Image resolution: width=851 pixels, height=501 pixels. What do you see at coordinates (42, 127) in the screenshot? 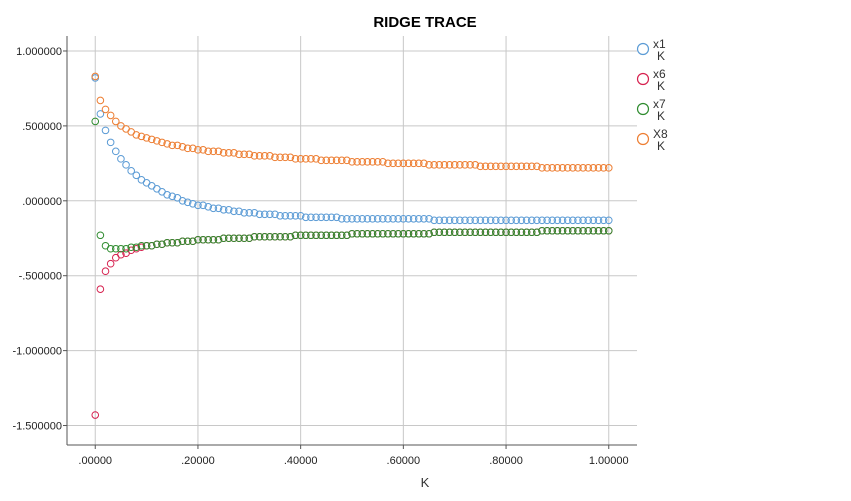
I see `y-tick-label: .500000` at bounding box center [42, 127].